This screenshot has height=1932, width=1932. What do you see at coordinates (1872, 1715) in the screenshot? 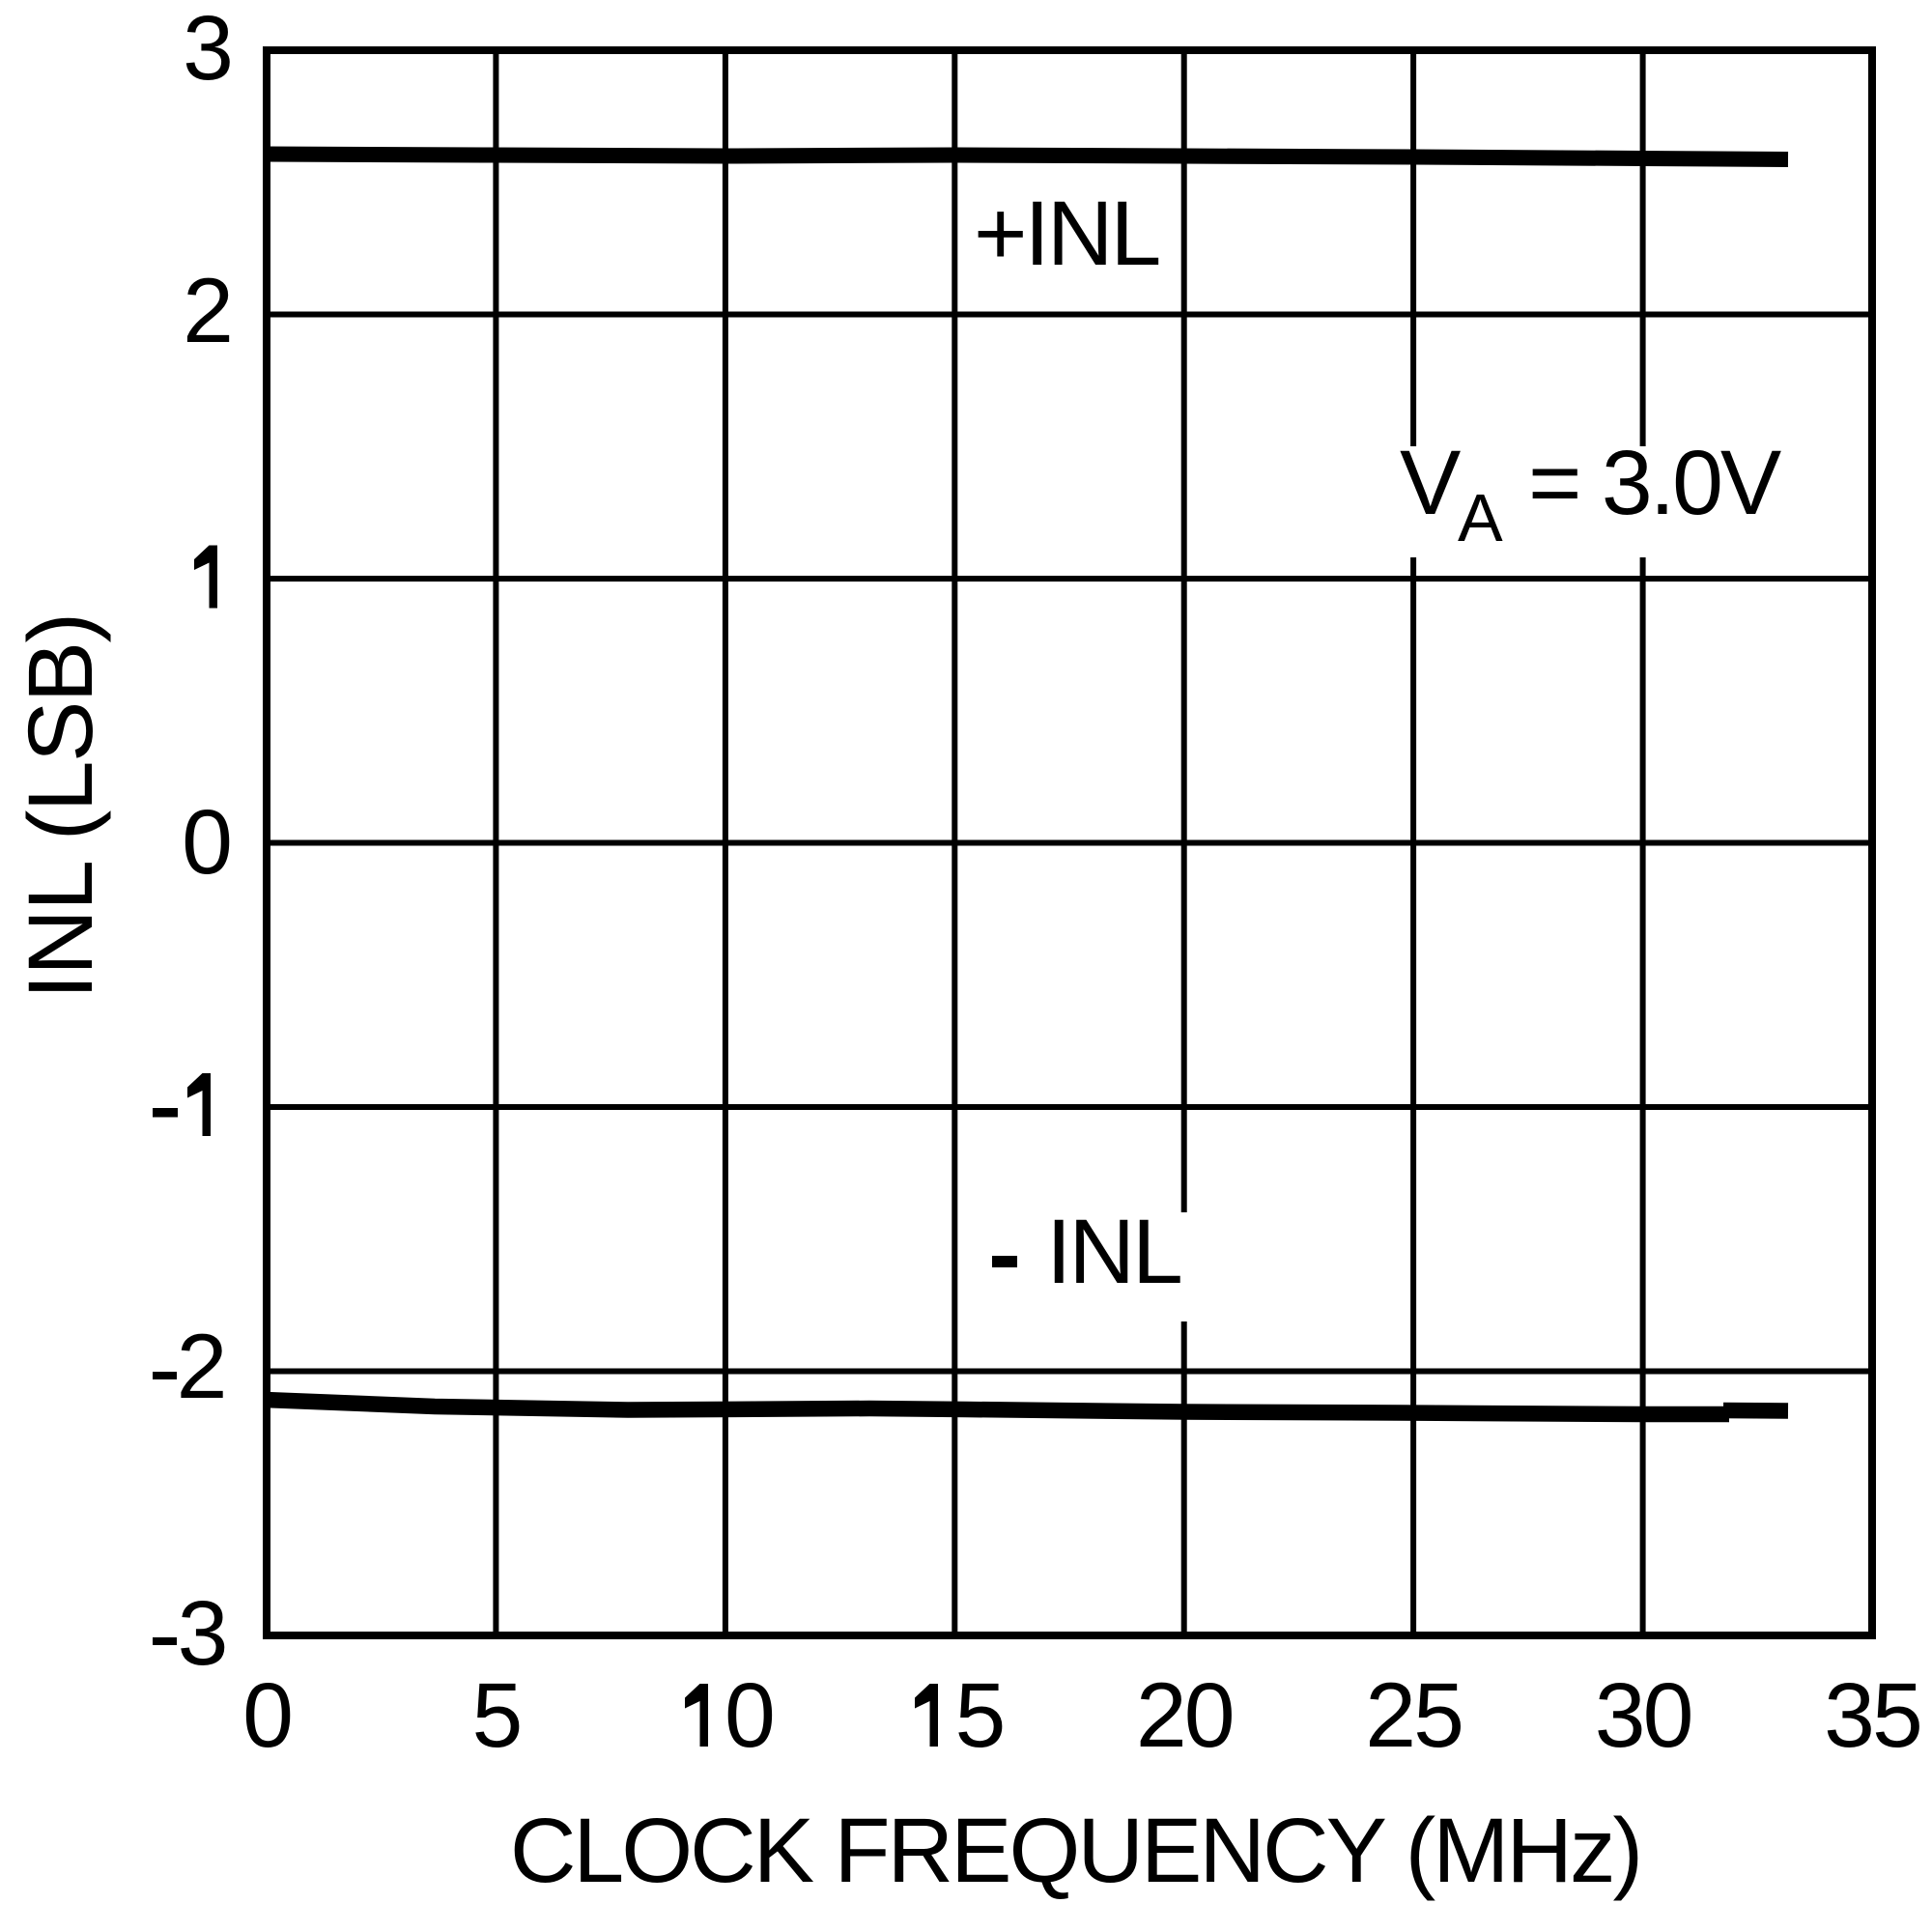
I see `svg-text: 35` at bounding box center [1872, 1715].